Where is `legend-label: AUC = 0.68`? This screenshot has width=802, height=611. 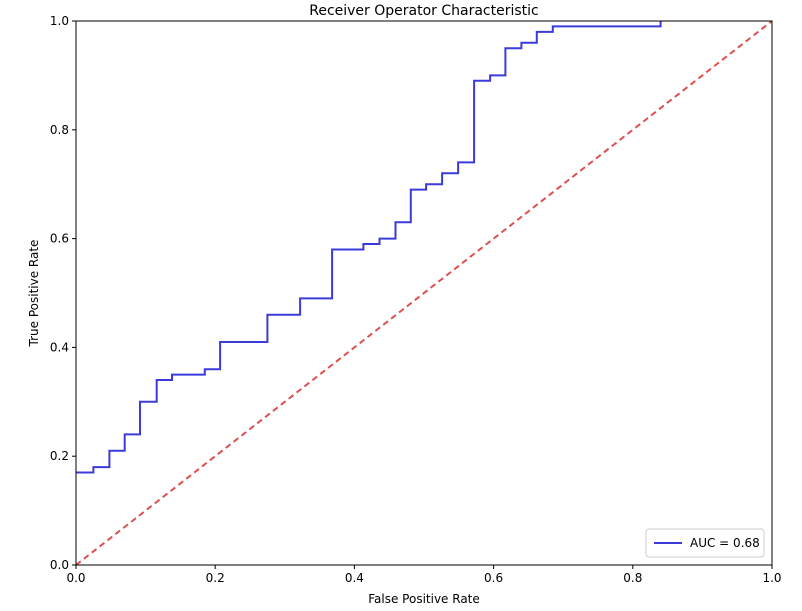
legend-label: AUC = 0.68 is located at coordinates (725, 543).